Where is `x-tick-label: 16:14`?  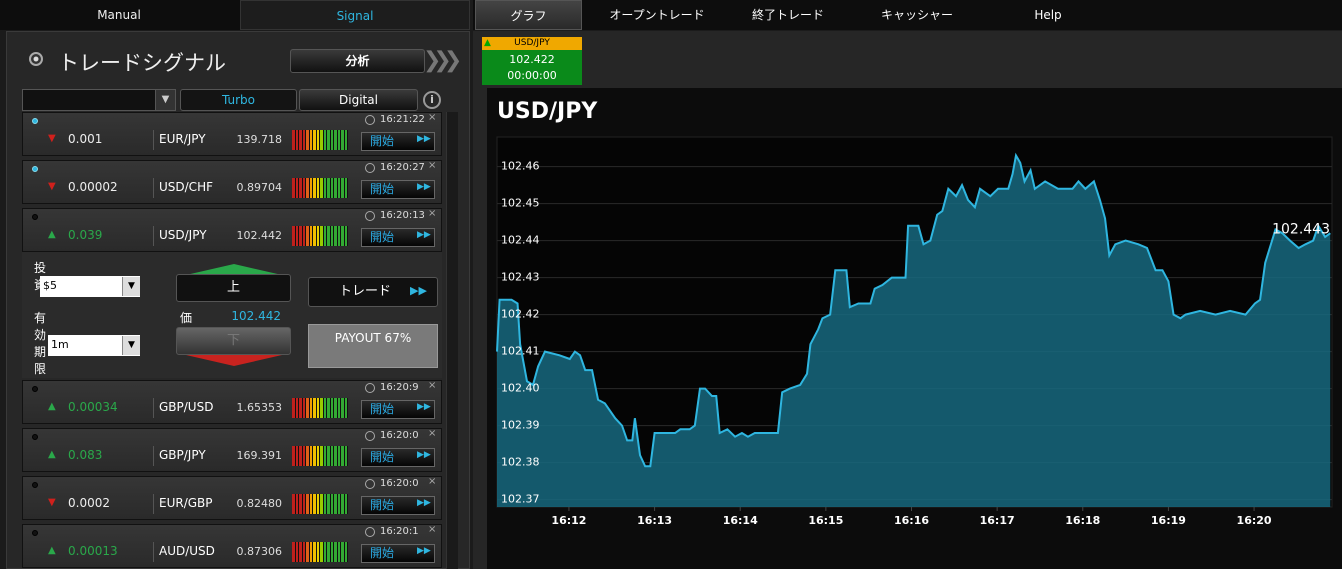 x-tick-label: 16:14 is located at coordinates (740, 520).